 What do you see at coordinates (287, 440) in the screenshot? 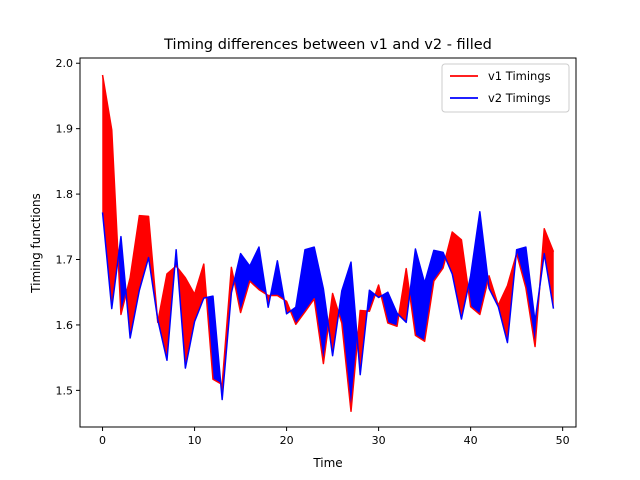
I see `x-tick-label: 20` at bounding box center [287, 440].